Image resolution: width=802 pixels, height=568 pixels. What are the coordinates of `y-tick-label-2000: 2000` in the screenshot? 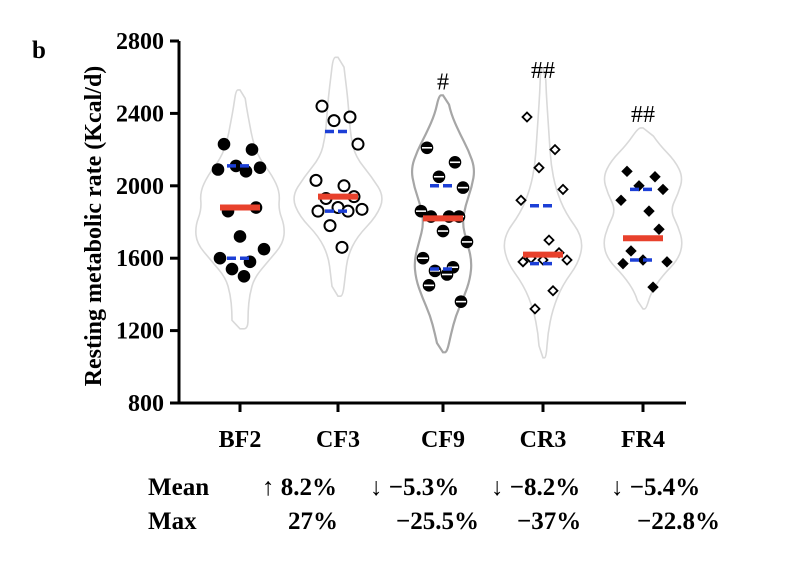 It's located at (140, 187).